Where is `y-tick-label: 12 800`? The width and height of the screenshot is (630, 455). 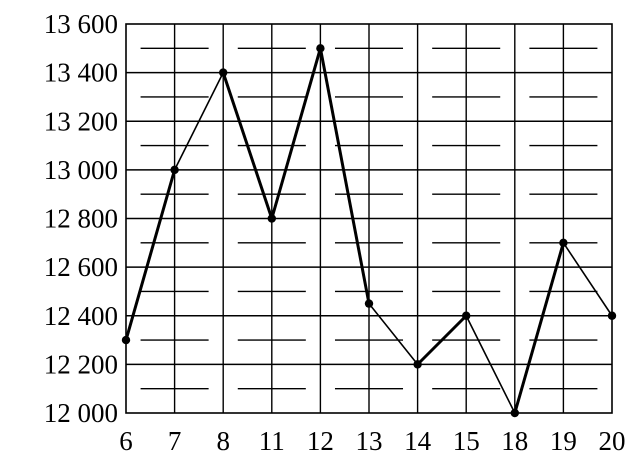 y-tick-label: 12 800 is located at coordinates (81, 219).